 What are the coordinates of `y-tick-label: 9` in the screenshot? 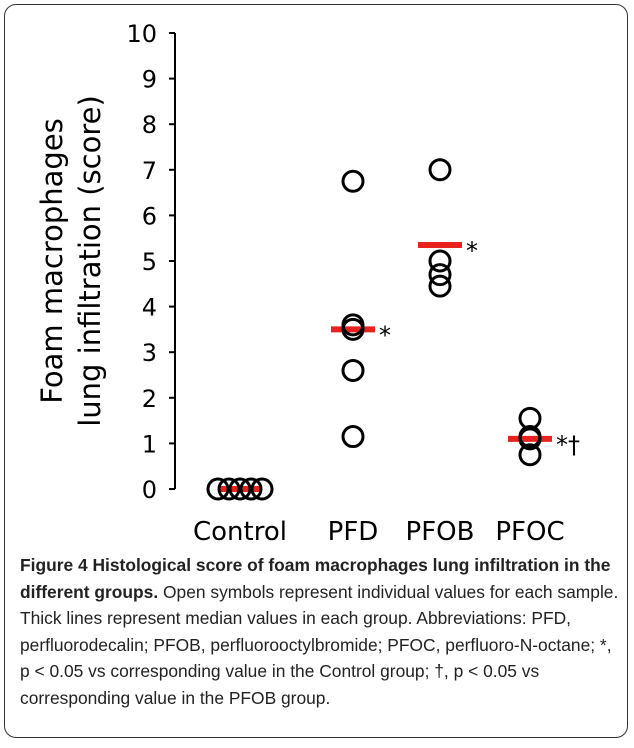 It's located at (149, 80).